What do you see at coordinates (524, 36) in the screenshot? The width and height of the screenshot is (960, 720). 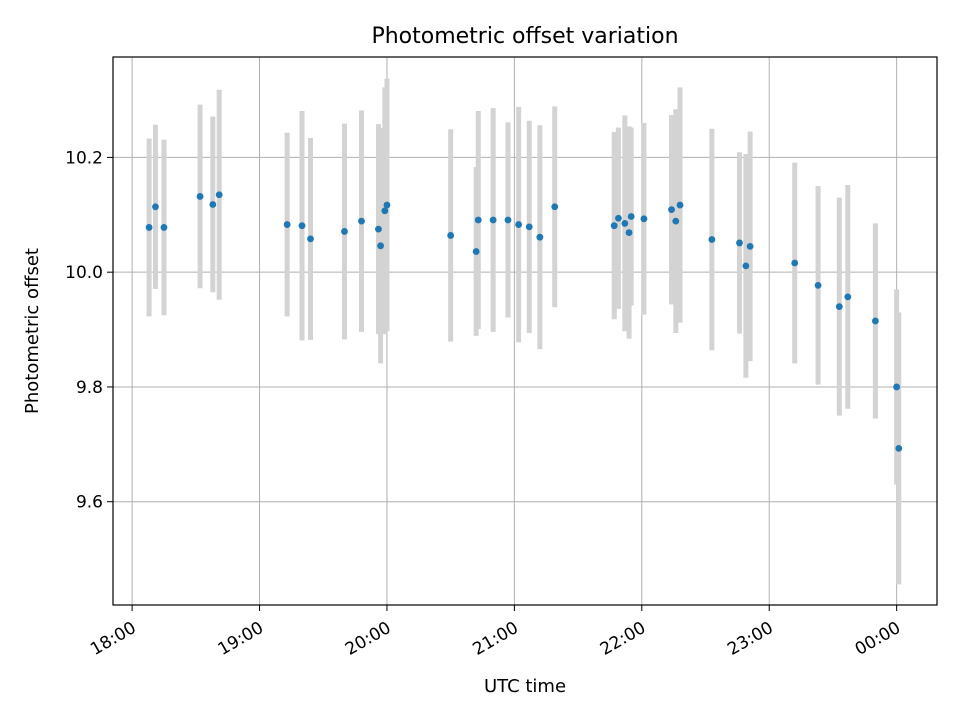 I see `chart-title: Photometric offset variation` at bounding box center [524, 36].